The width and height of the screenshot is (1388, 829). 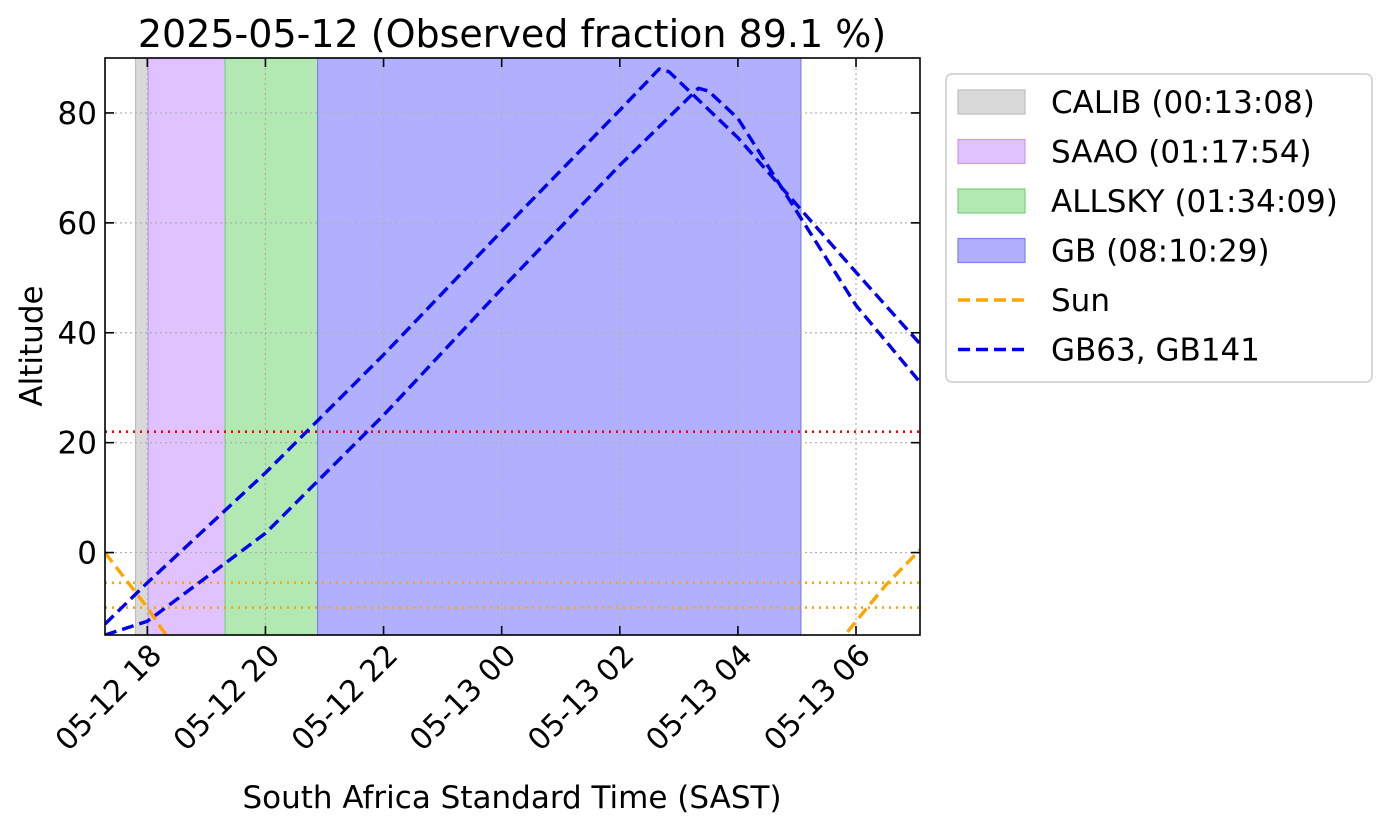 What do you see at coordinates (77, 224) in the screenshot?
I see `y-tick-label-3: 60` at bounding box center [77, 224].